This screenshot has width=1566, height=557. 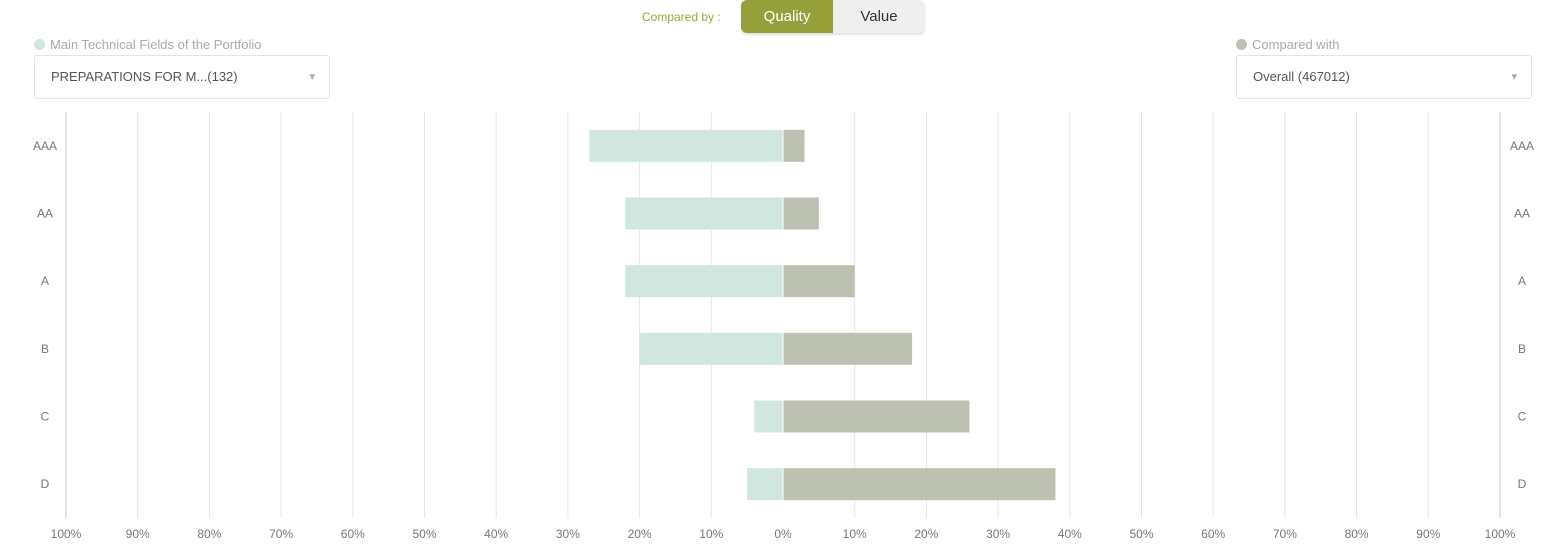 What do you see at coordinates (156, 44) in the screenshot?
I see `left-legend-label: Main Technical Fields of the Portfolio` at bounding box center [156, 44].